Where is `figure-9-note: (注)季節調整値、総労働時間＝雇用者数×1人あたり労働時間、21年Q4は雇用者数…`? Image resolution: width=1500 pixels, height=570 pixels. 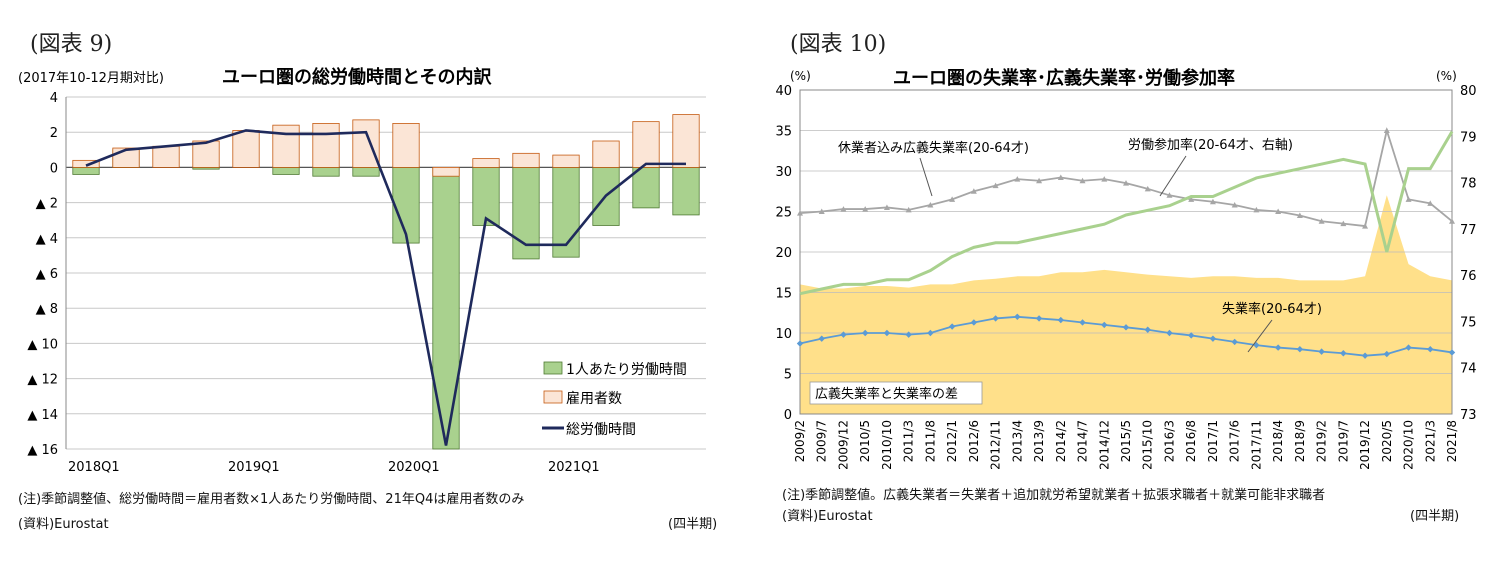 figure-9-note: (注)季節調整値、総労働時間＝雇用者数×1人あたり労働時間、21年Q4は雇用者数… is located at coordinates (271, 499).